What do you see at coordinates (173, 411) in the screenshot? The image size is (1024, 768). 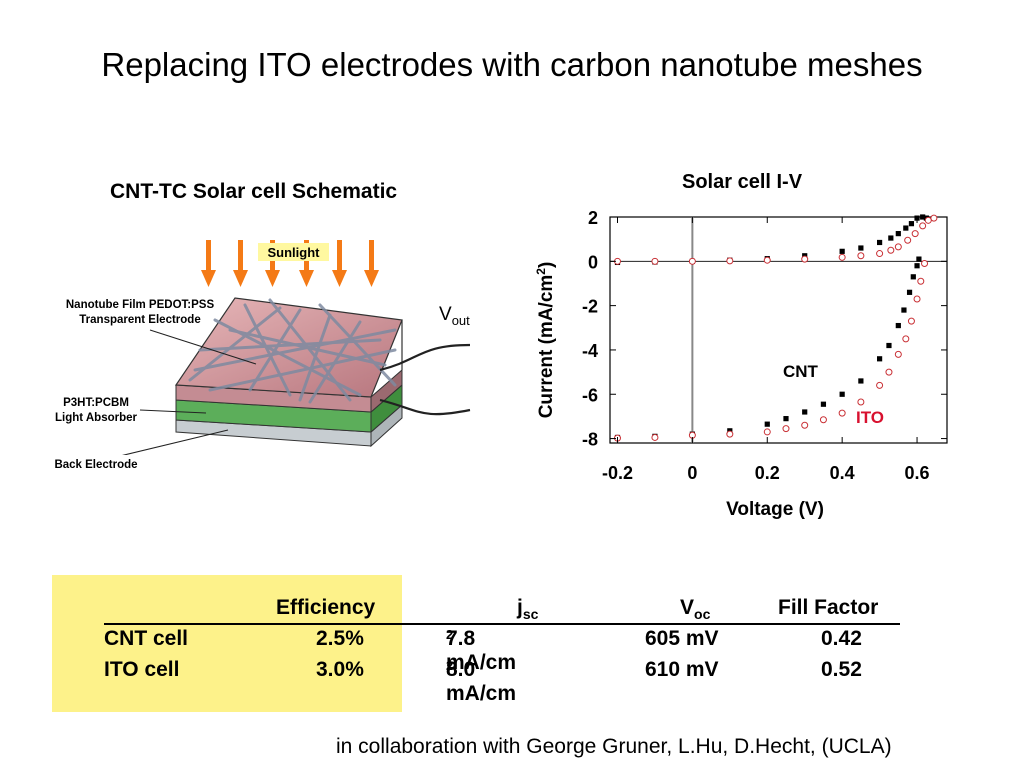 I see `absorber-leader-line` at bounding box center [173, 411].